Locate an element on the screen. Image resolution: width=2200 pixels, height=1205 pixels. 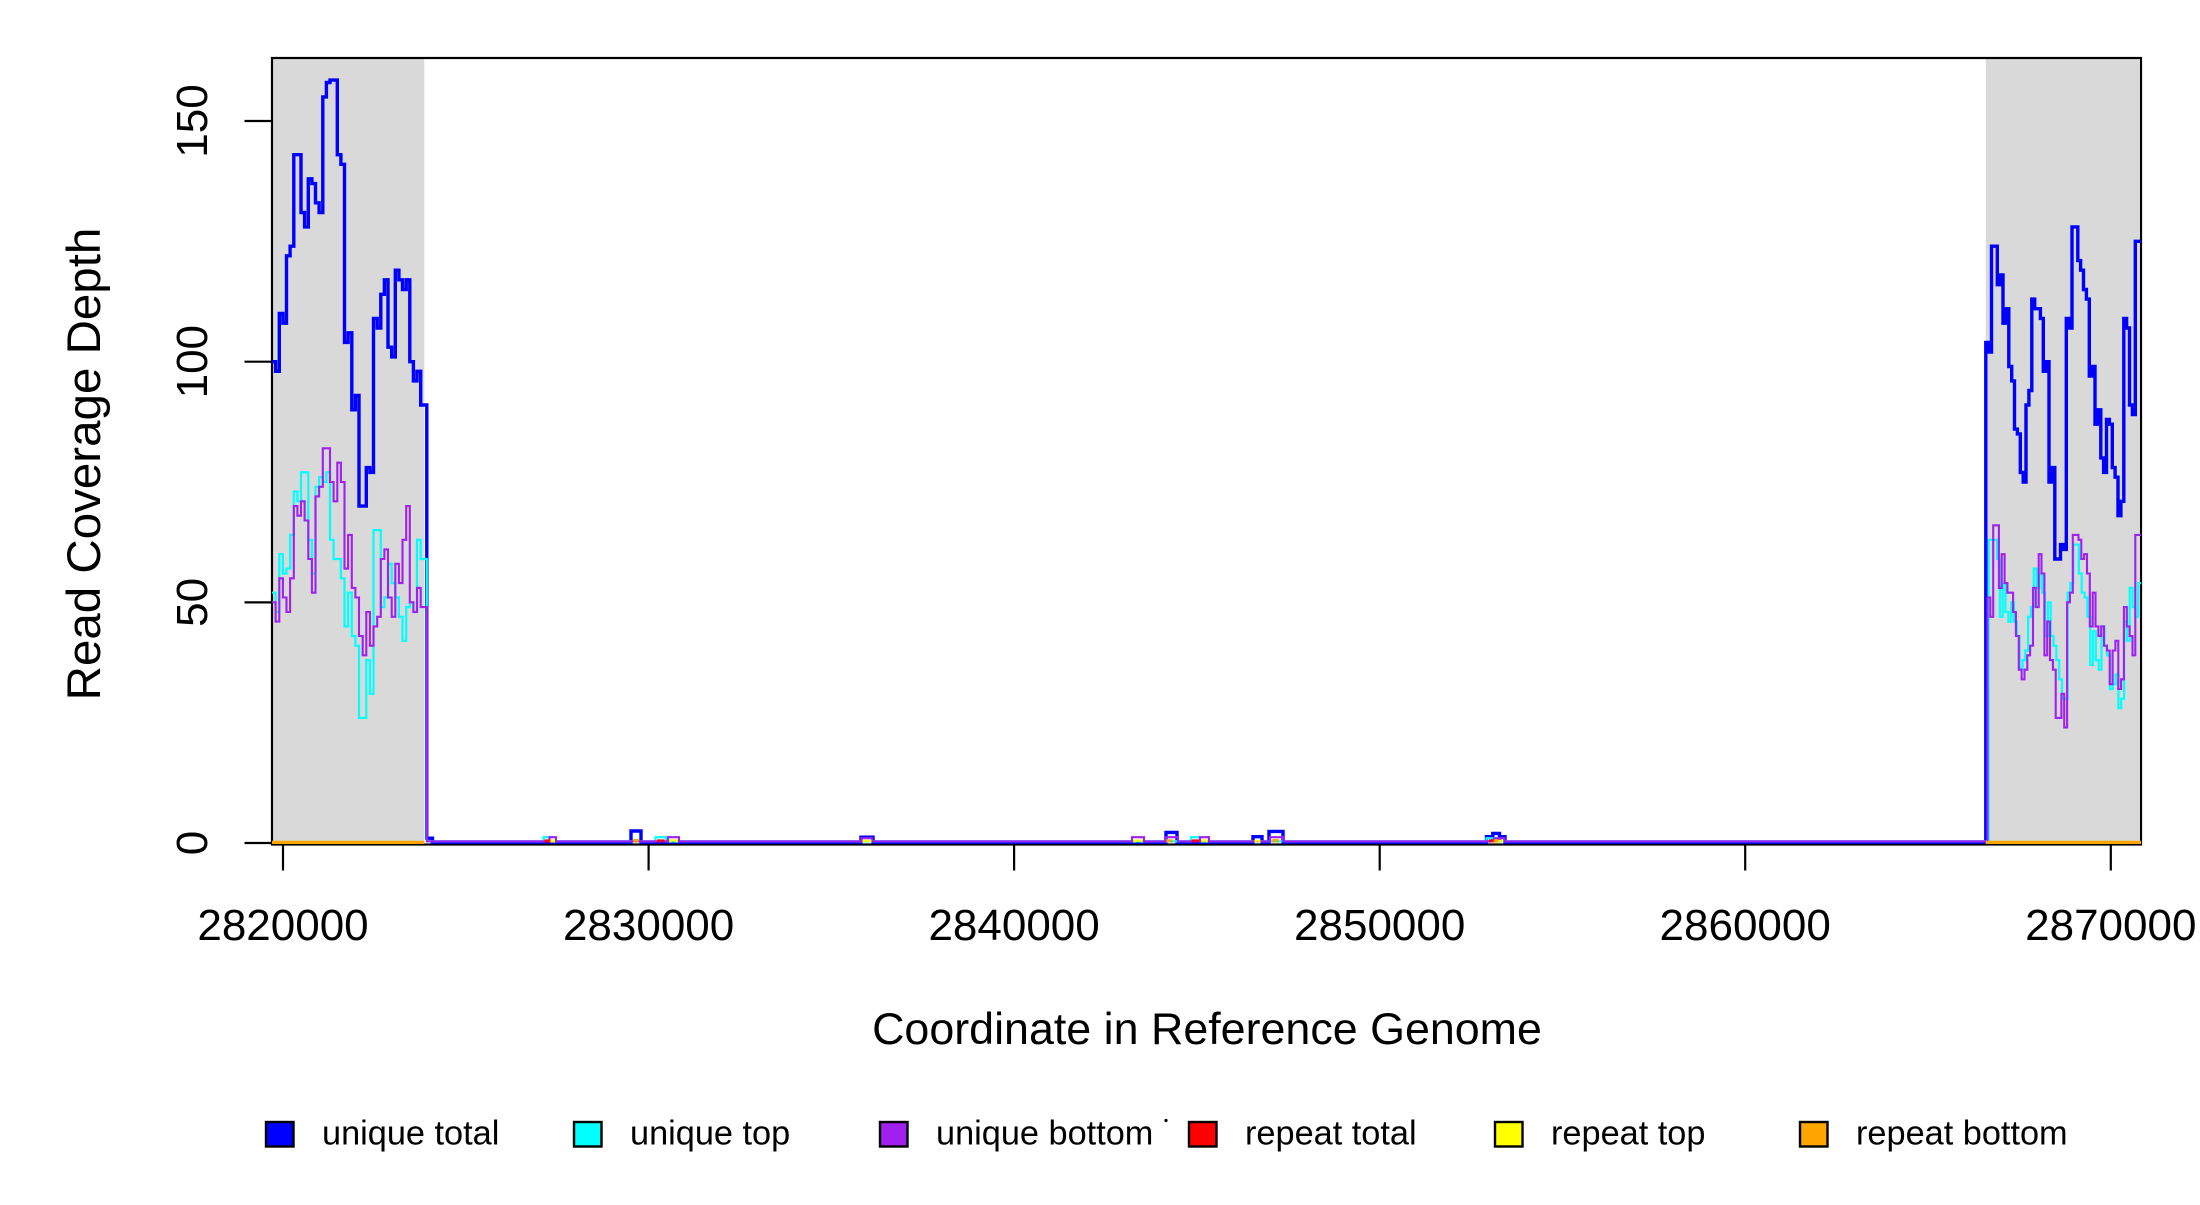
svg-text: 2870000 is located at coordinates (2110, 925).